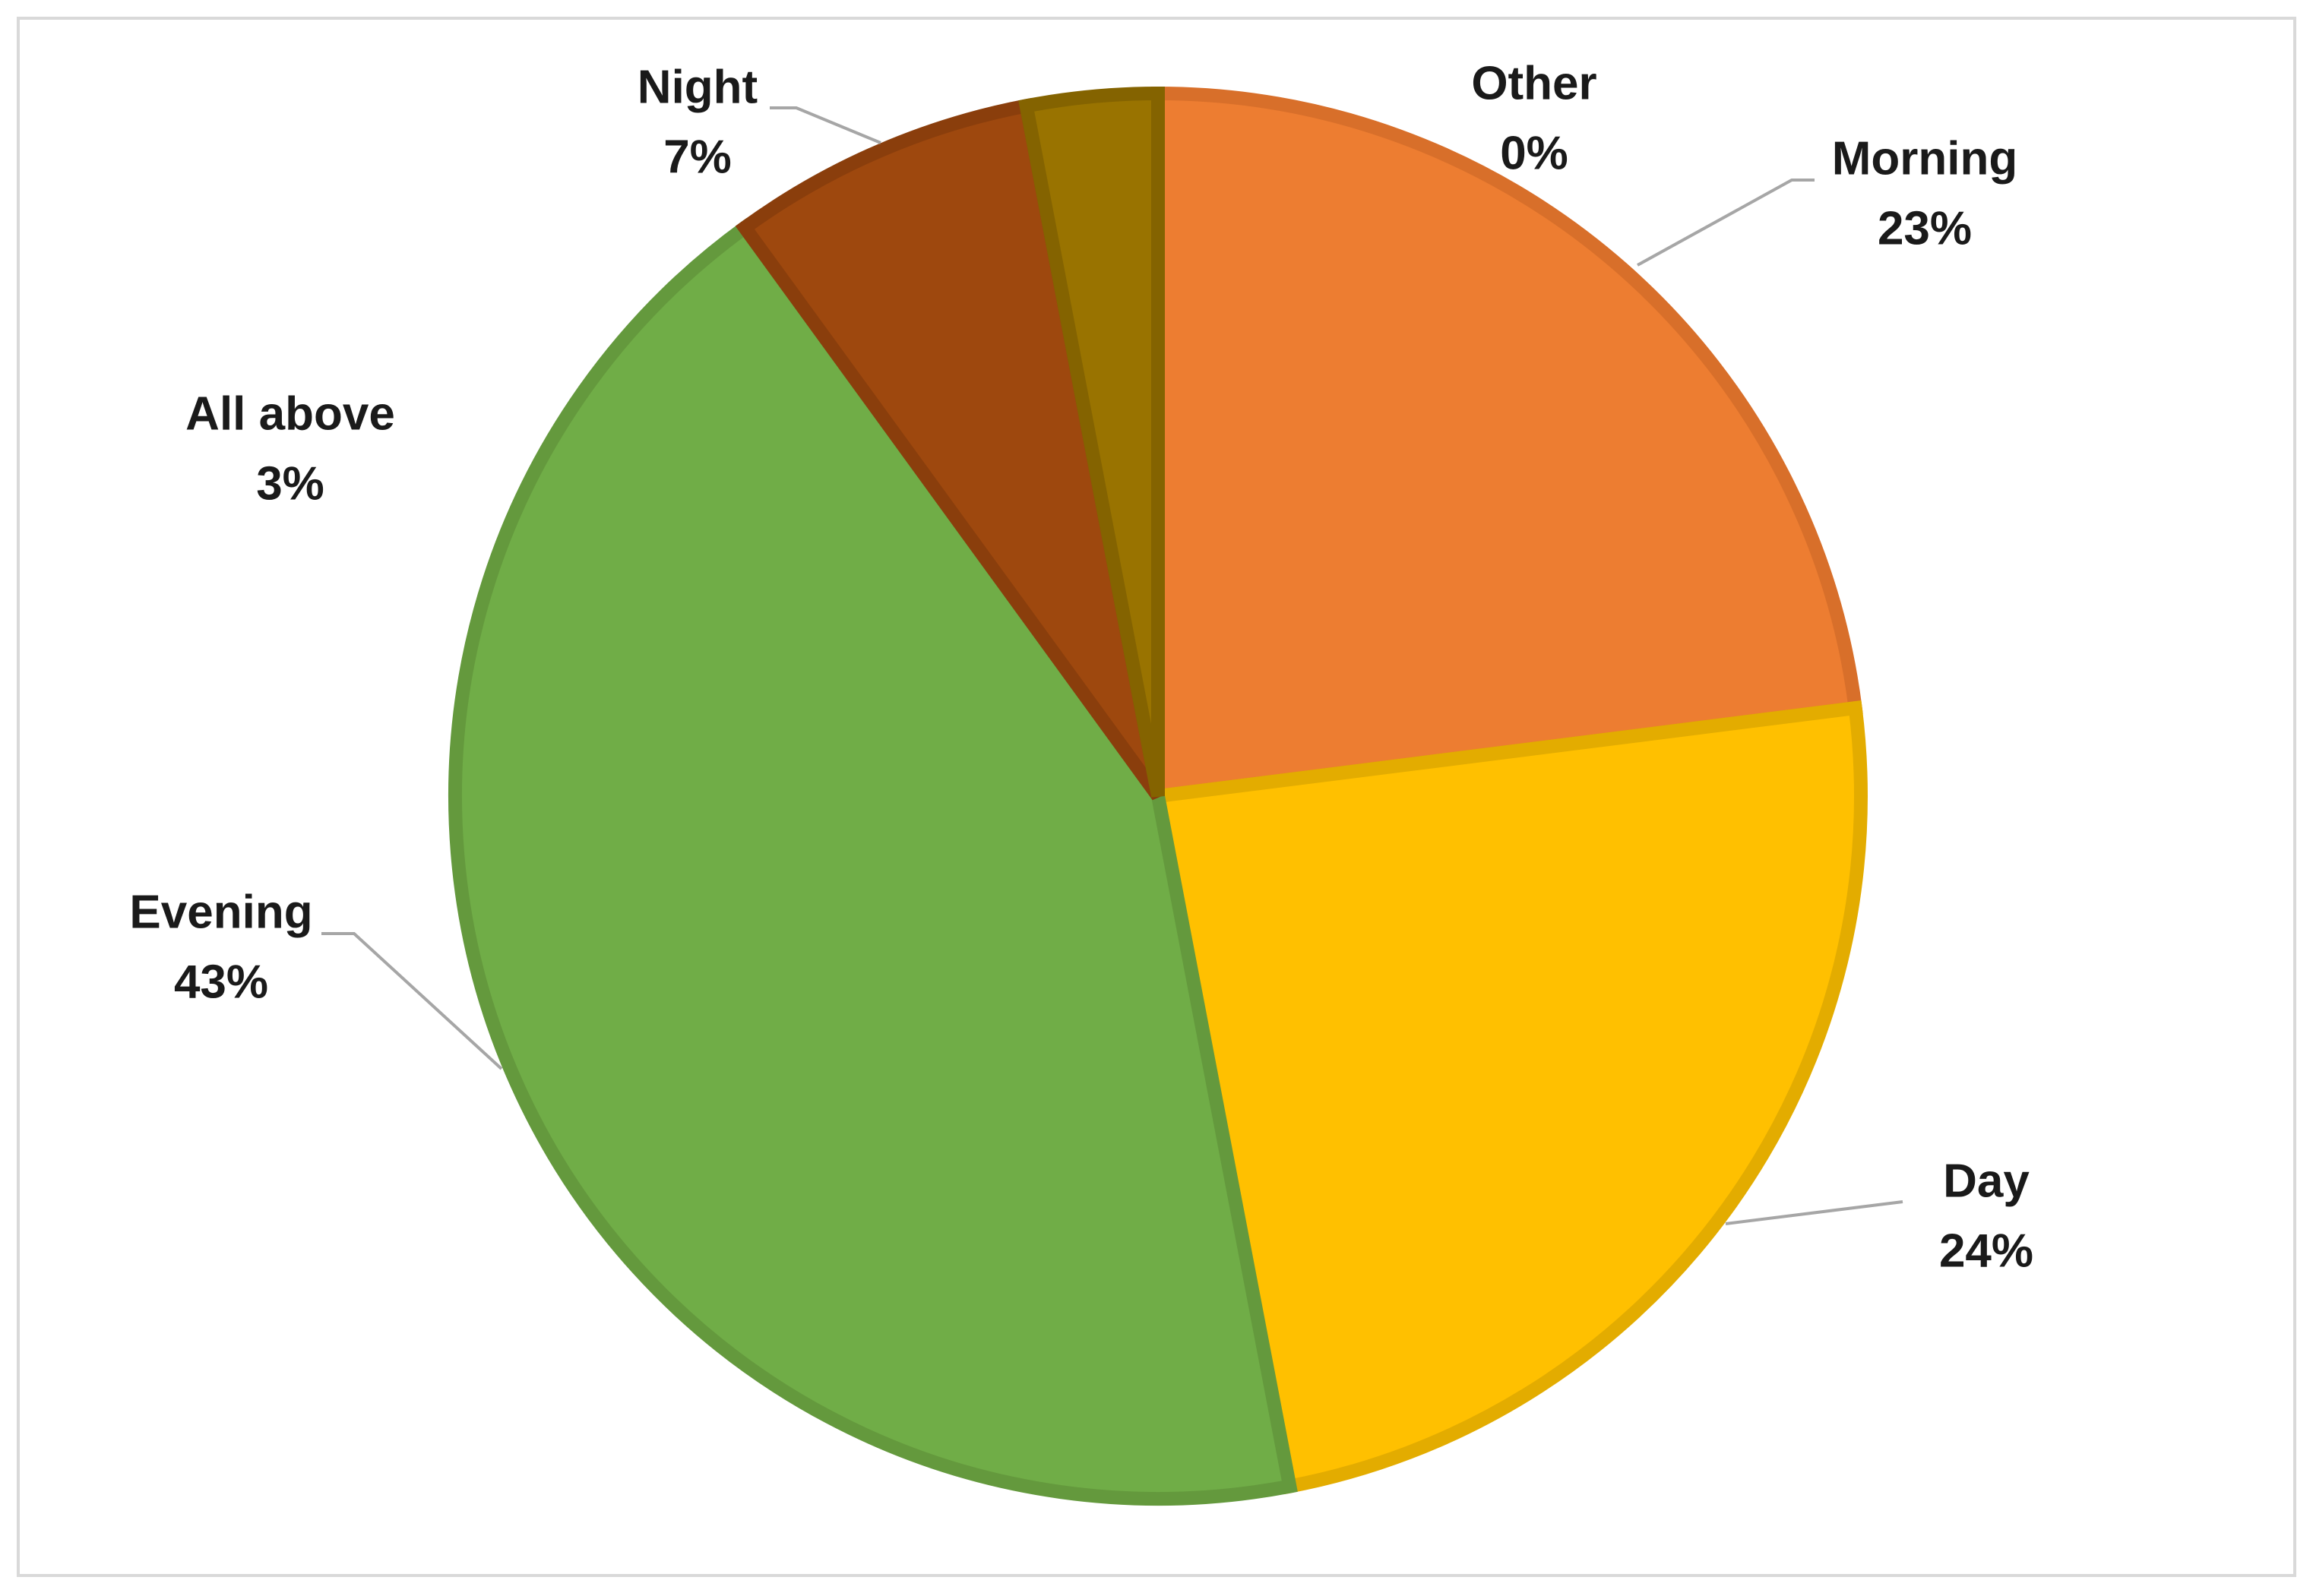 This screenshot has width=2313, height=1596. What do you see at coordinates (698, 87) in the screenshot?
I see `data-label-name: Night` at bounding box center [698, 87].